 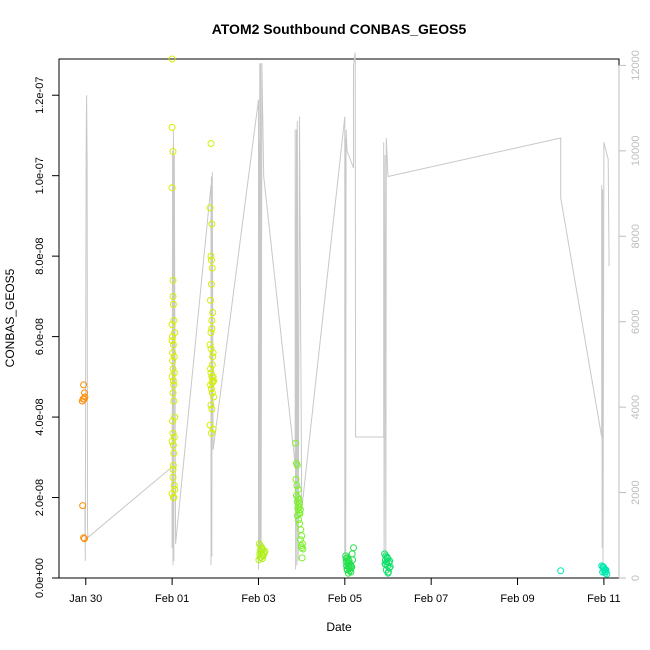 What do you see at coordinates (339, 627) in the screenshot?
I see `x-axis-label: Date` at bounding box center [339, 627].